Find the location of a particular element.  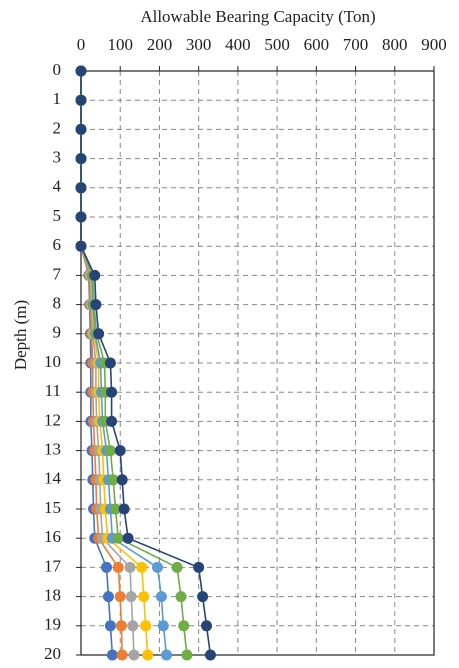

y-tick-label: 9 is located at coordinates (57, 332).